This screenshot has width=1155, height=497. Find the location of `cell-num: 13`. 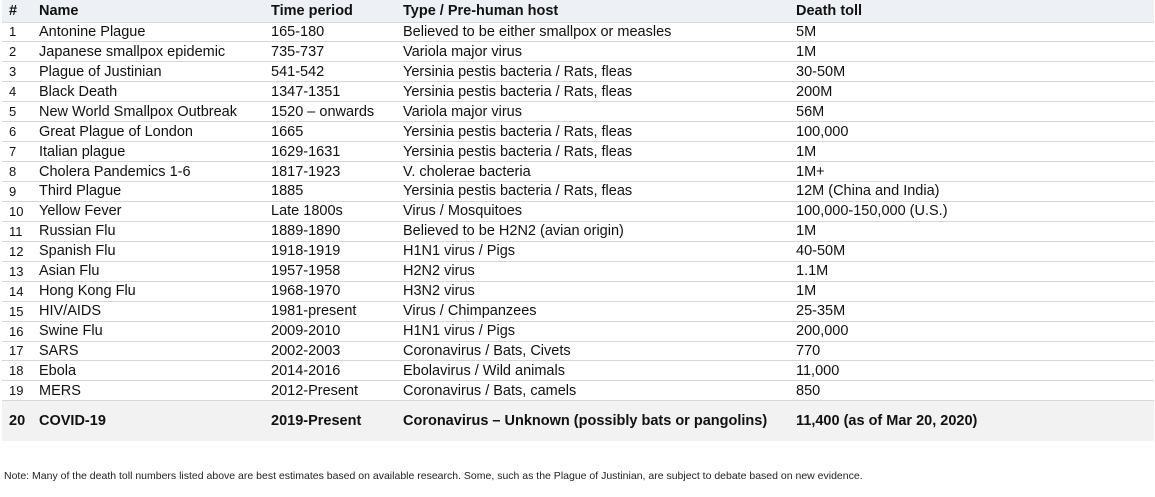

cell-num: 13 is located at coordinates (19, 271).